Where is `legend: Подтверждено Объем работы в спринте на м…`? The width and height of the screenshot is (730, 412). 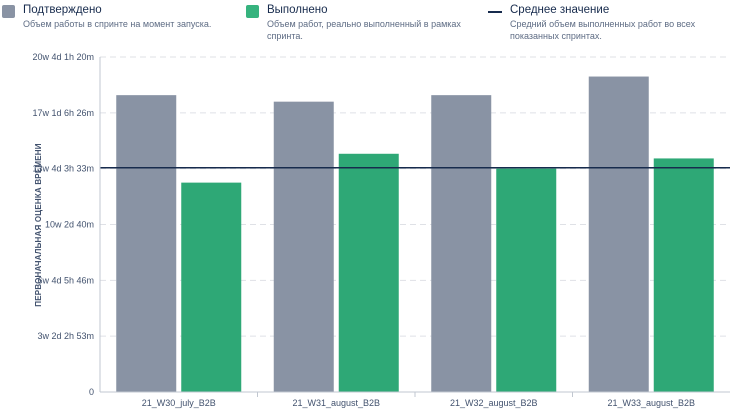
legend: Подтверждено Объем работы в спринте на м… is located at coordinates (365, 21).